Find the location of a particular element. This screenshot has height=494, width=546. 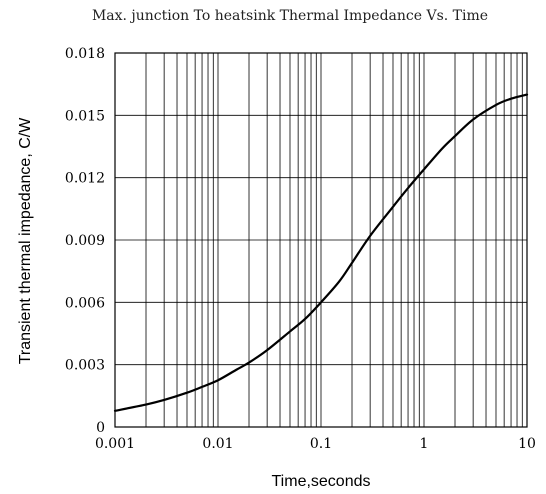

x-tick-labels: 0.001 0.01 0.1 1 10 is located at coordinates (315, 444).